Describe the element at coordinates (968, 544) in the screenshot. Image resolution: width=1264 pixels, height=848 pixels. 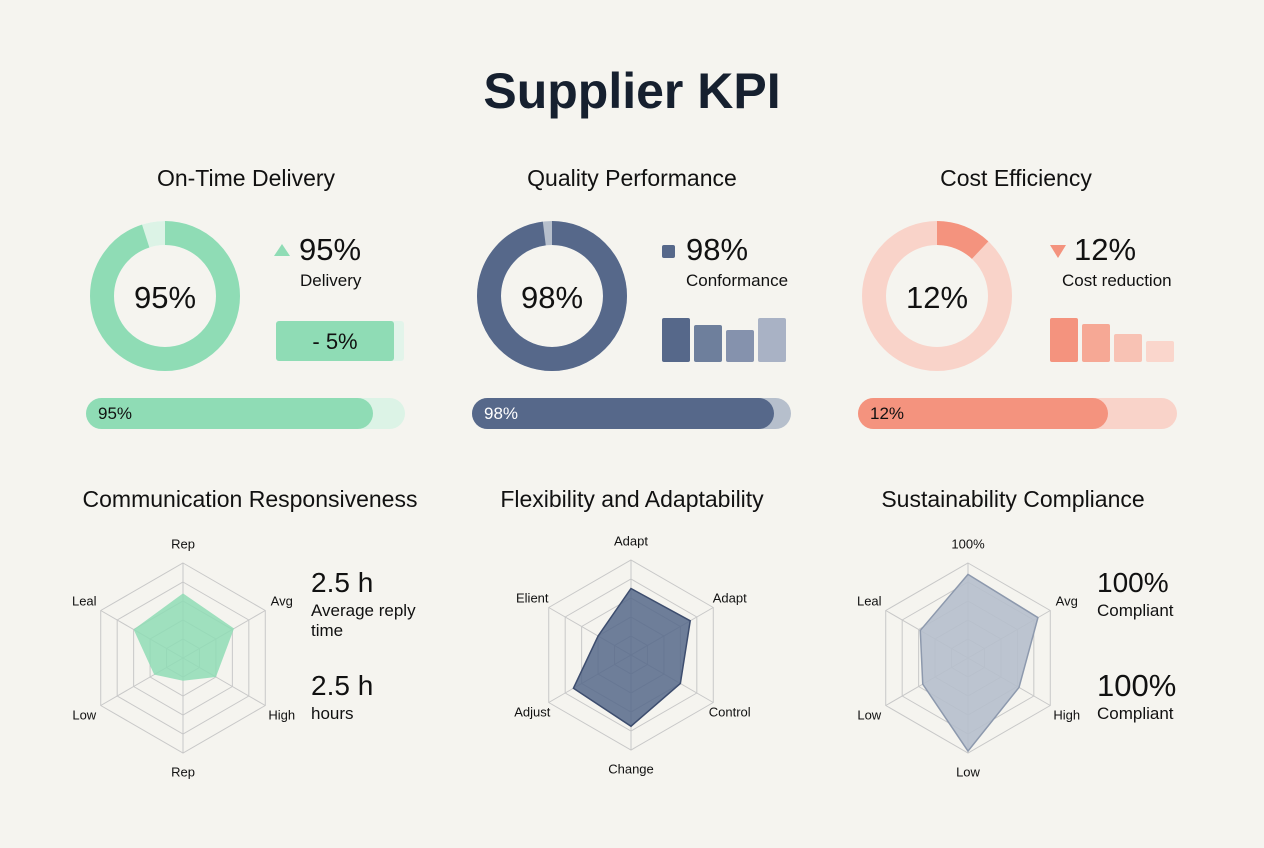
I see `radar-axis-label: 100%` at that location.